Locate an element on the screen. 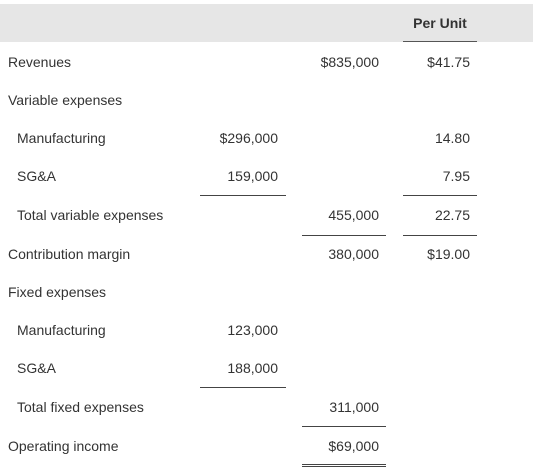  table-row-fixed-manufacturing: Manufacturing 123,000 is located at coordinates (266, 330).